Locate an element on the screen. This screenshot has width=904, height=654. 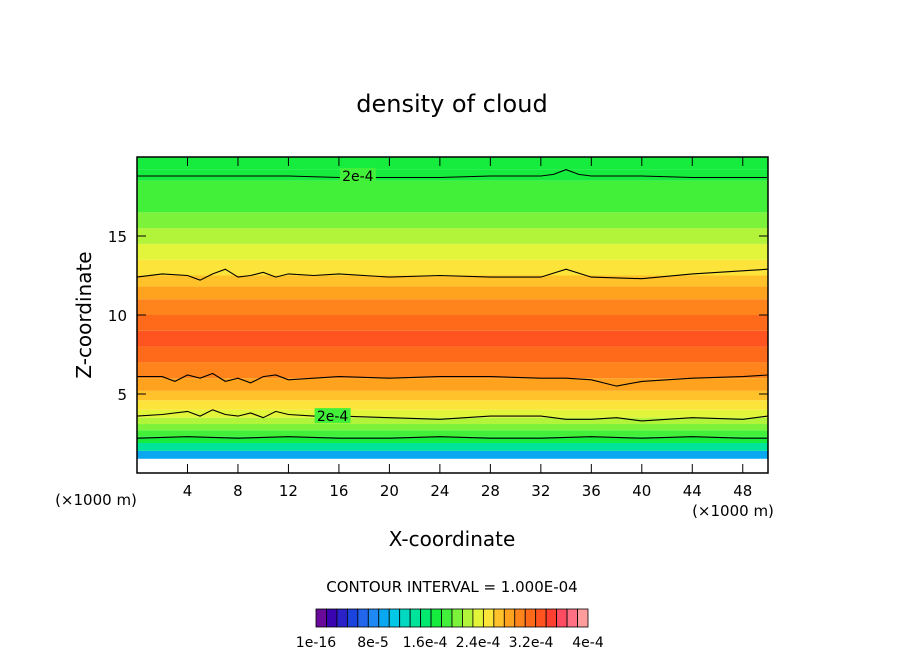
colorbar-label: 1.6e-4 is located at coordinates (425, 643).